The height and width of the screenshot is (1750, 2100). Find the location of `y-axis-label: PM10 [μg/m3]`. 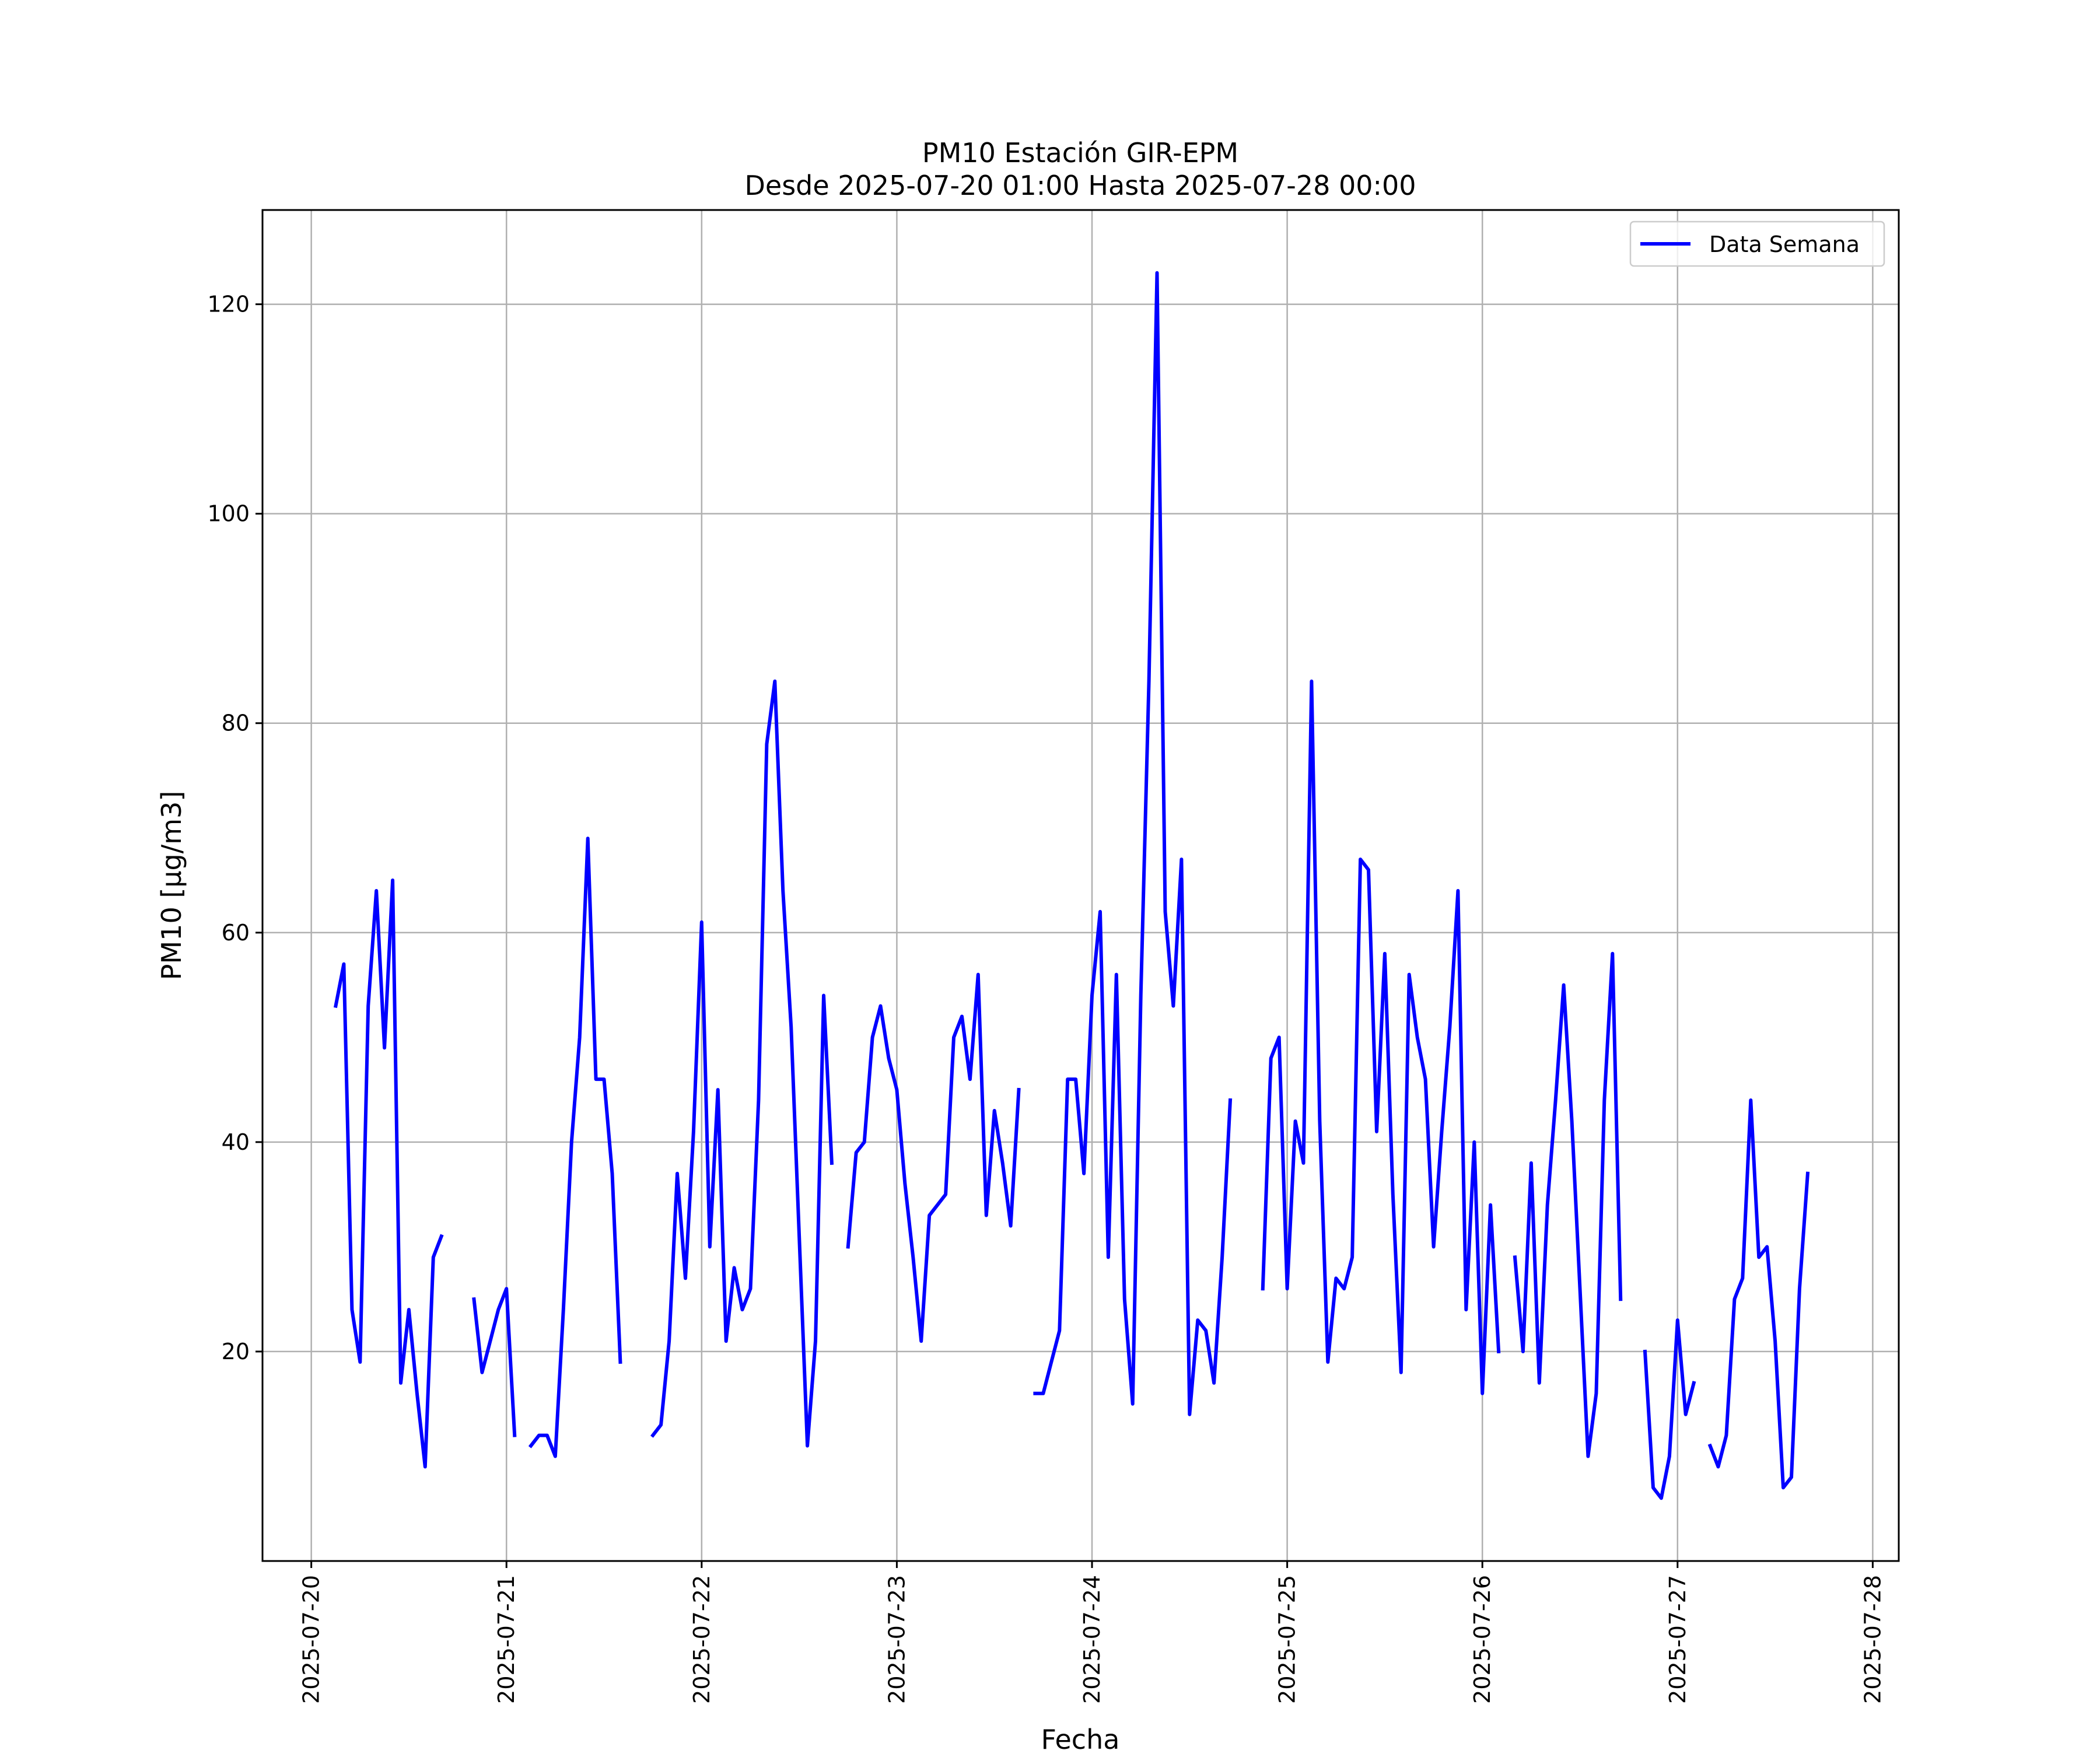

y-axis-label: PM10 [μg/m3] is located at coordinates (171, 886).